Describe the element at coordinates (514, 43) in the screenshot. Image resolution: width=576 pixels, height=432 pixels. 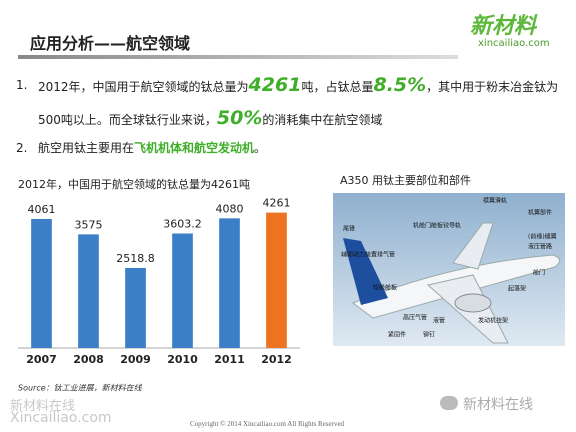
I see `logo-sub: xincailiao.com` at that location.